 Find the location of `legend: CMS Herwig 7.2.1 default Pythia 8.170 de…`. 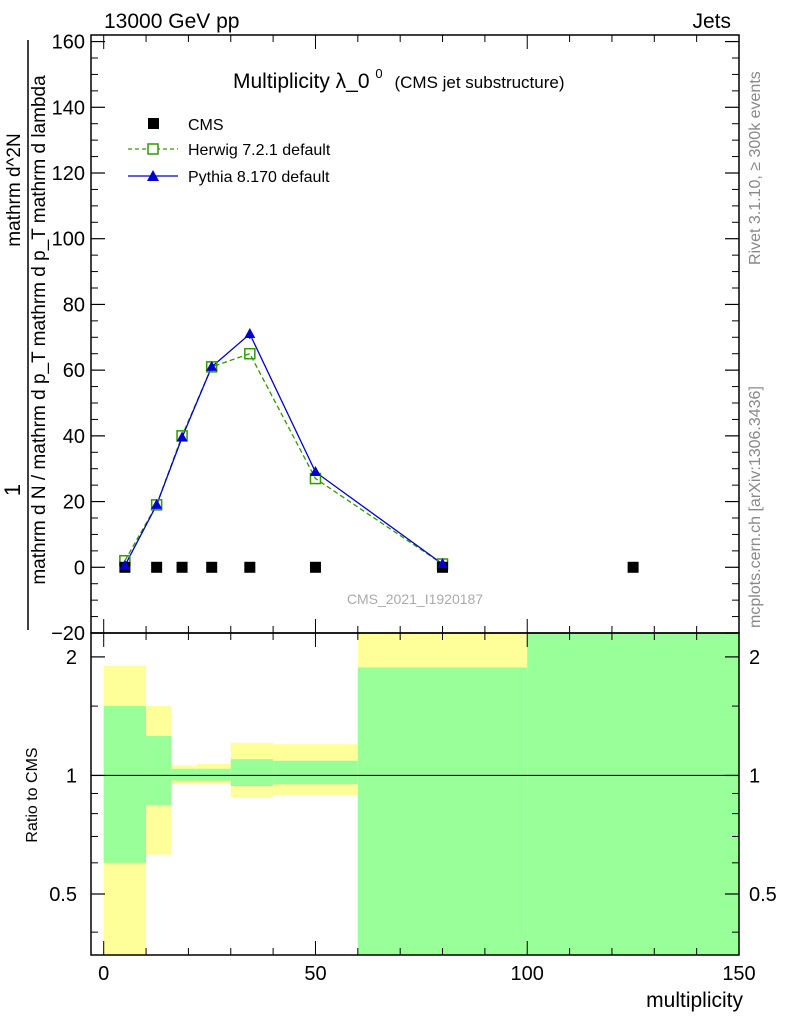

legend: CMS Herwig 7.2.1 default Pythia 8.170 de… is located at coordinates (229, 151).